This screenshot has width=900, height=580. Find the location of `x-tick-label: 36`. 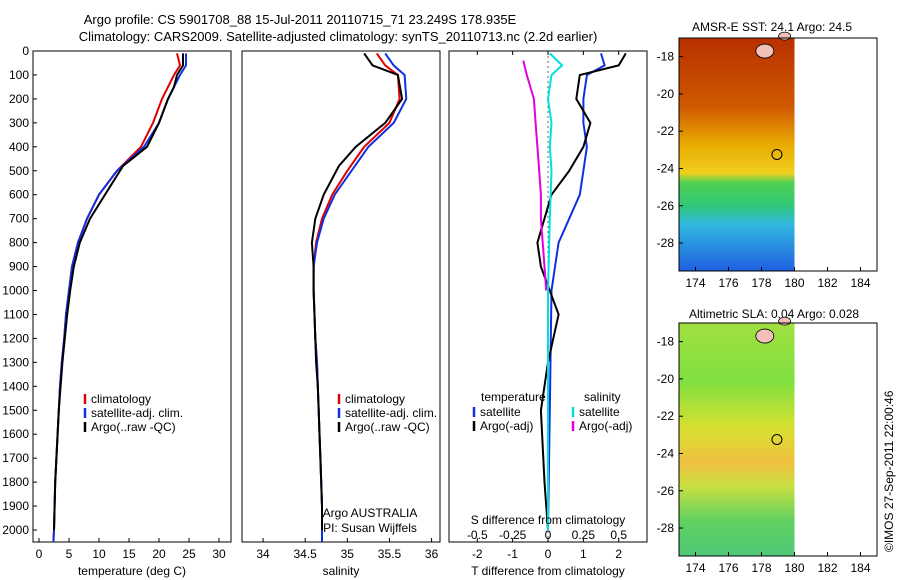

x-tick-label: 36 is located at coordinates (432, 554).